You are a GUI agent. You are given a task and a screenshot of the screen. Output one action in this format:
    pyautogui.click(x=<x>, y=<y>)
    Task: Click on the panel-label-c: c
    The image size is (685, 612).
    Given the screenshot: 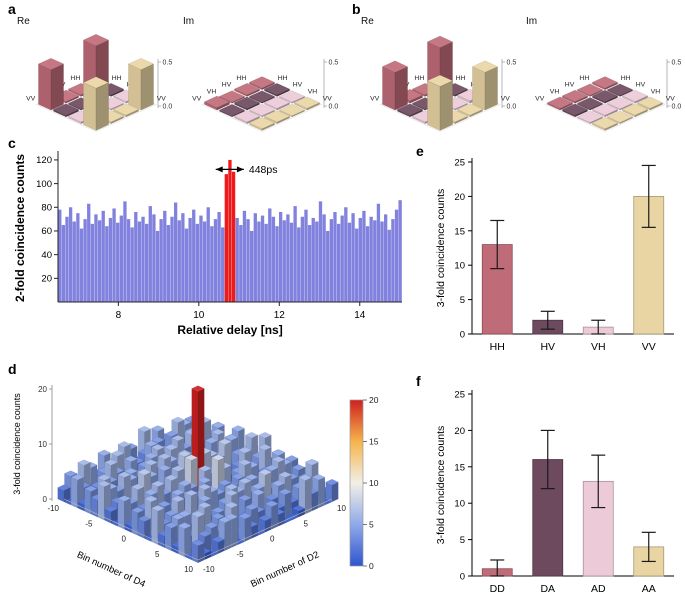 What is the action you would take?
    pyautogui.click(x=12, y=143)
    